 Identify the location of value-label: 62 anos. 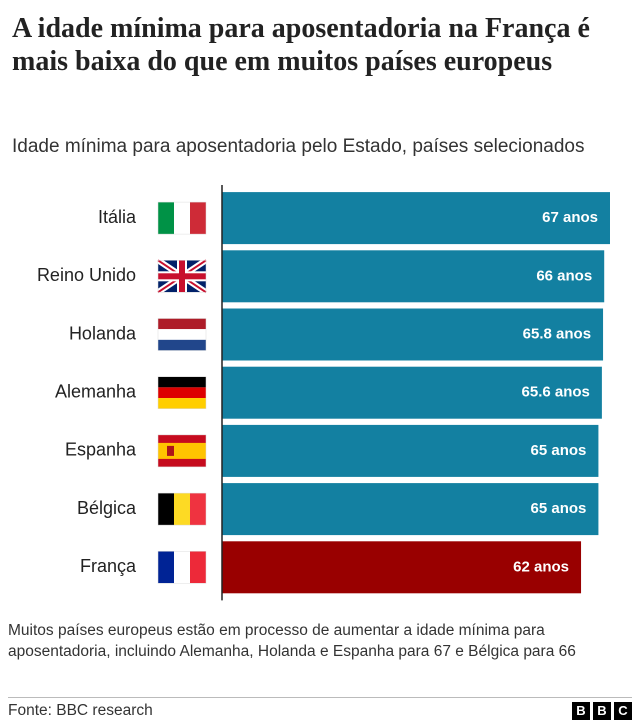
(541, 566).